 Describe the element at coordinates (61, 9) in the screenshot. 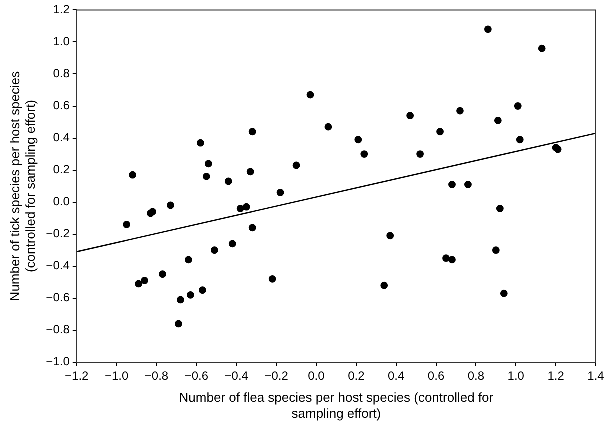

I see `y-tick-label: 1.2` at that location.